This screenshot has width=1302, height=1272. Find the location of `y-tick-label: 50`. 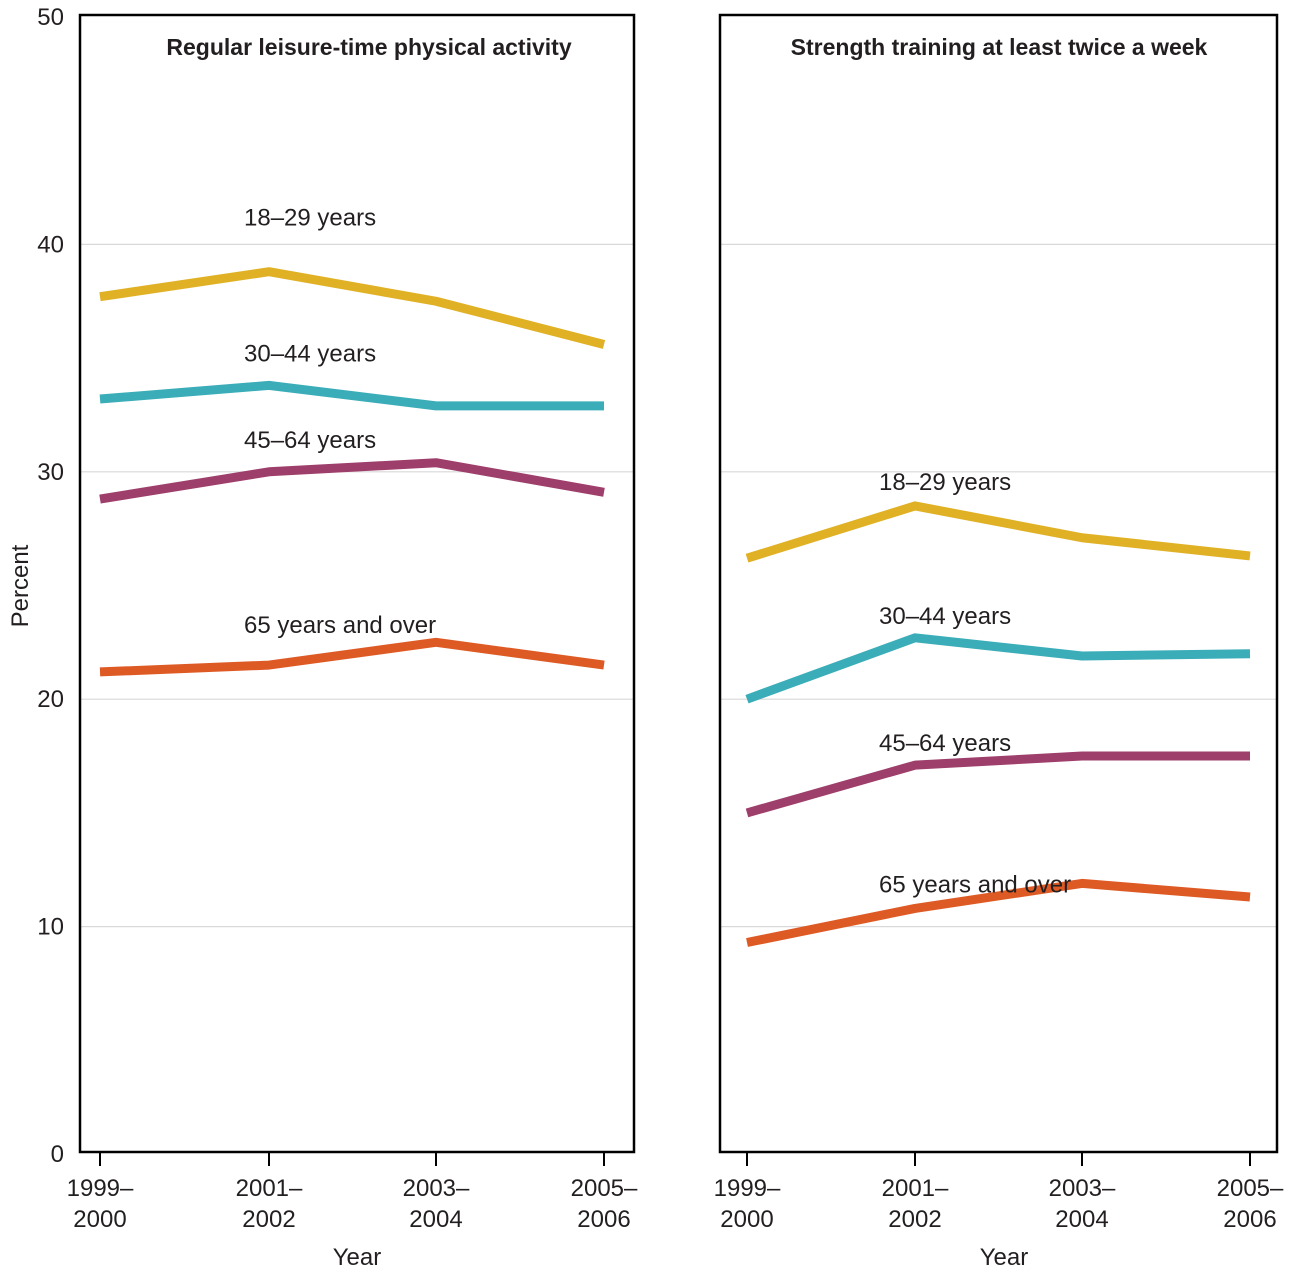

y-tick-label: 50 is located at coordinates (50, 17).